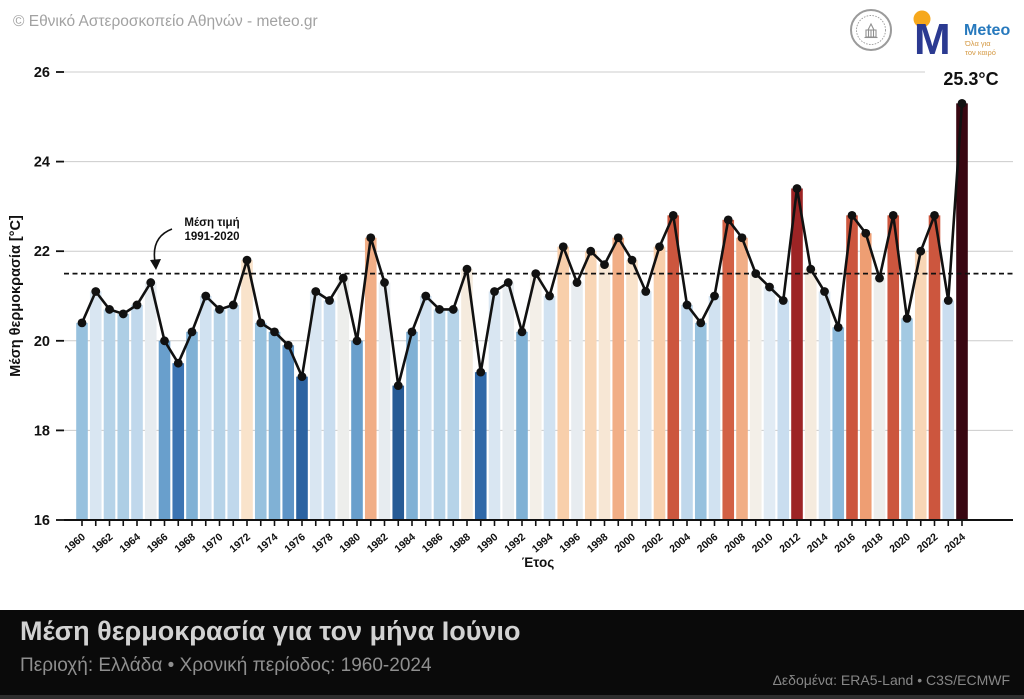 The height and width of the screenshot is (699, 1024). I want to click on temp-bar-2002, so click(659, 383).